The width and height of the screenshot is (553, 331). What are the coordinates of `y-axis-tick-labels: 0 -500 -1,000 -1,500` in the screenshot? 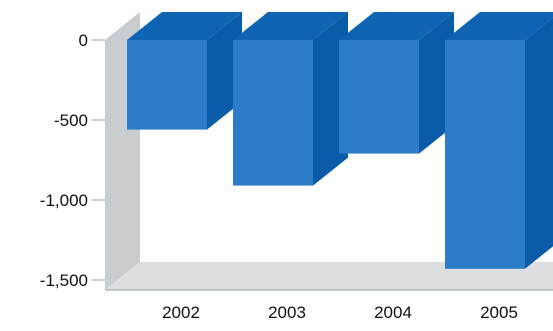 It's located at (72, 160).